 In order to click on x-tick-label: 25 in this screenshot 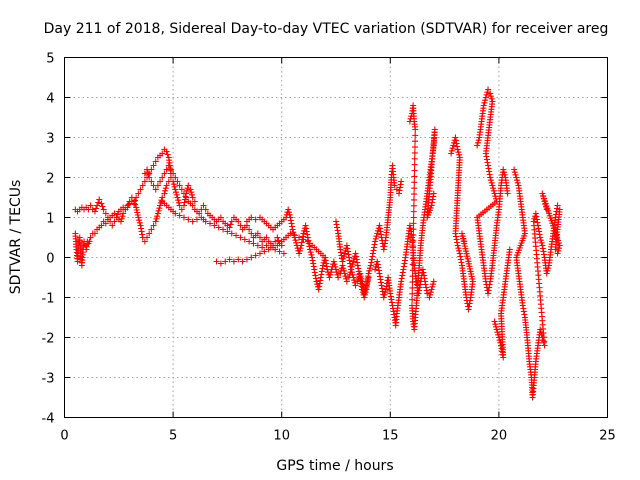, I will do `click(607, 436)`.